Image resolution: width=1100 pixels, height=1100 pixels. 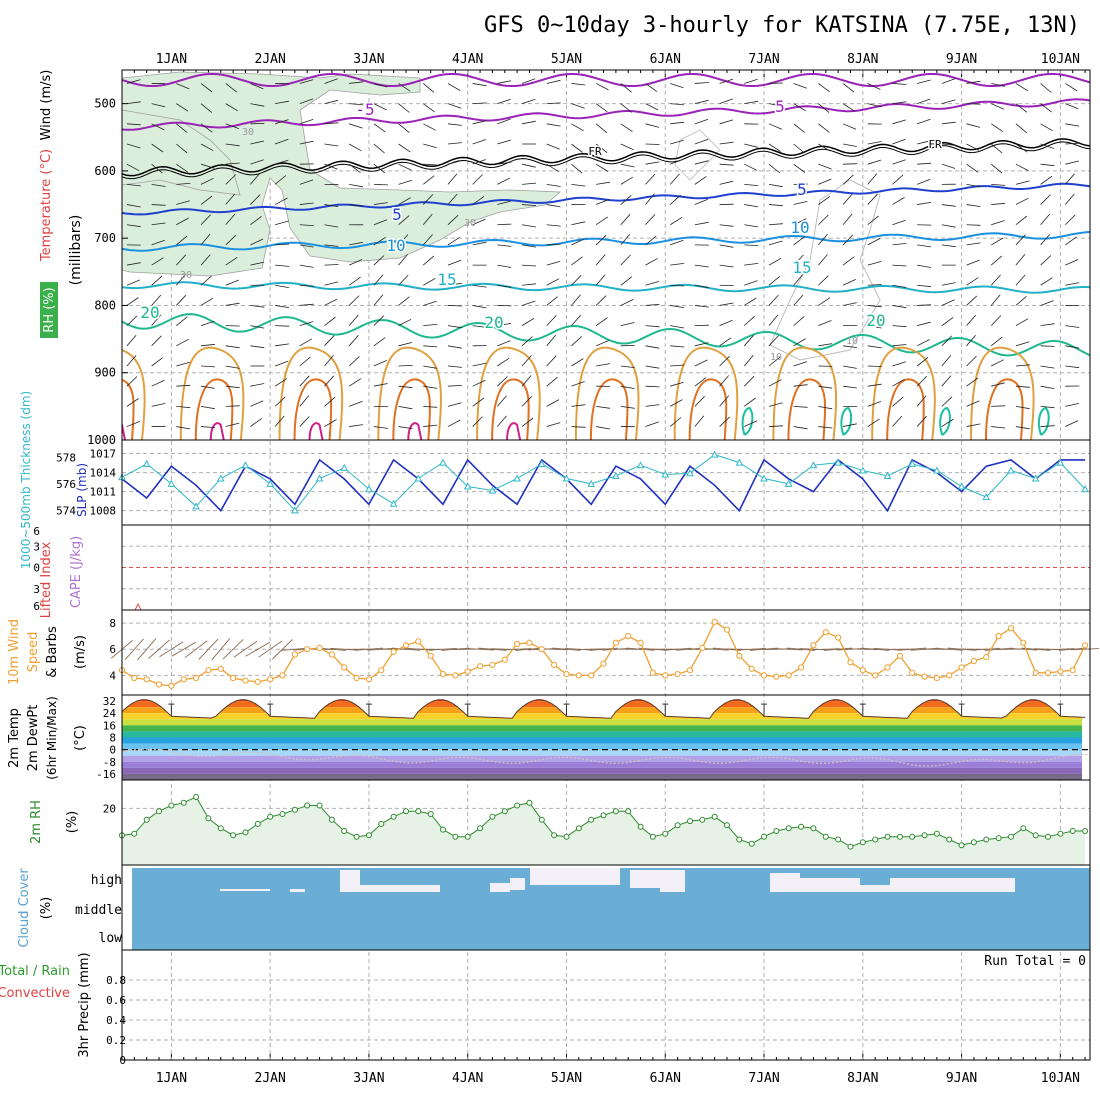 What do you see at coordinates (36, 568) in the screenshot?
I see `li-tick-label: 0` at bounding box center [36, 568].